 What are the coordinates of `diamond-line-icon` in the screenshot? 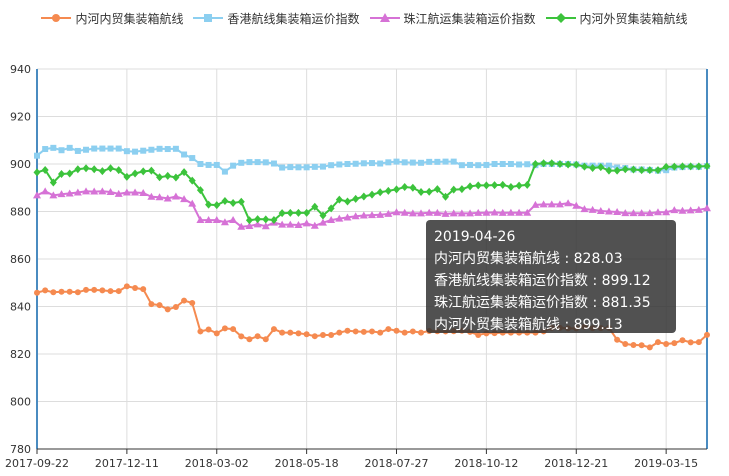 It's located at (560, 18).